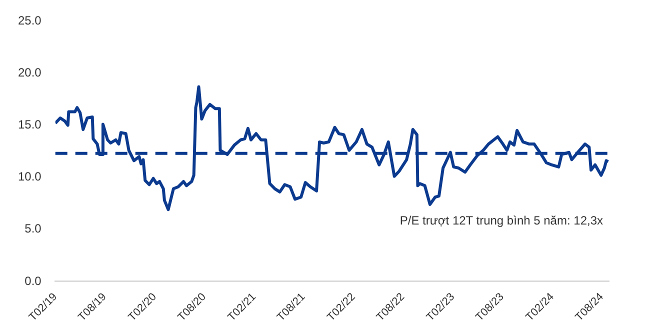 This screenshot has height=331, width=645. What do you see at coordinates (30, 21) in the screenshot?
I see `y-tick-label: 25.0` at bounding box center [30, 21].